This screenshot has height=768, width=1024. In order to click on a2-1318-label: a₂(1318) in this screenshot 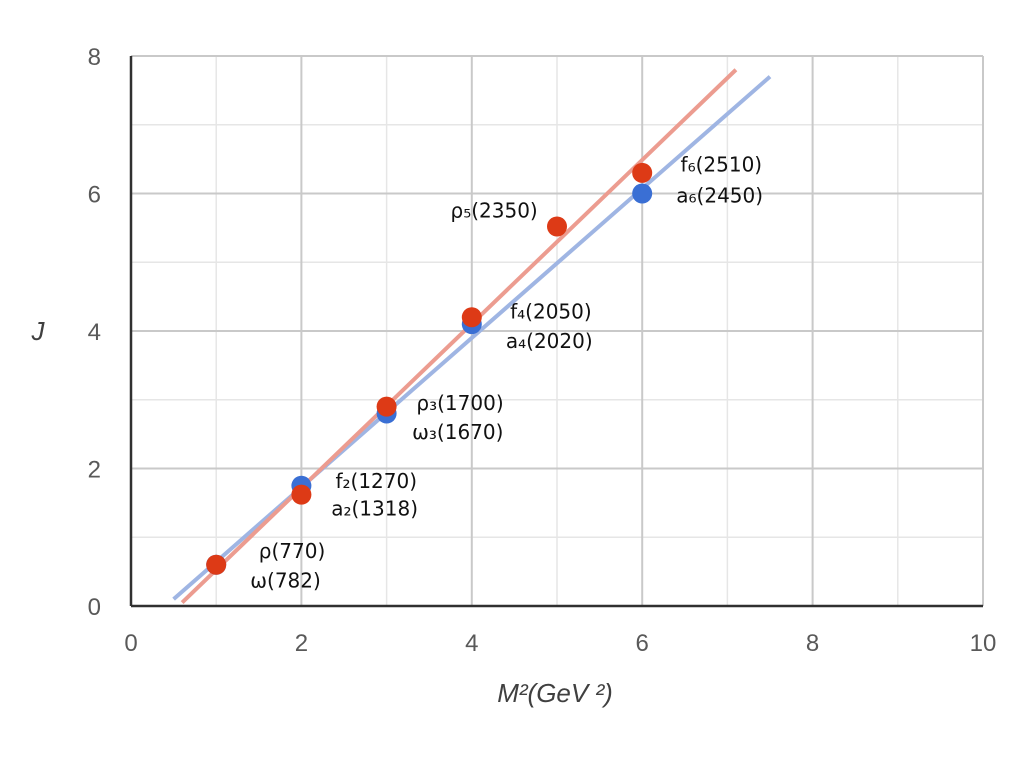, I will do `click(374, 508)`.